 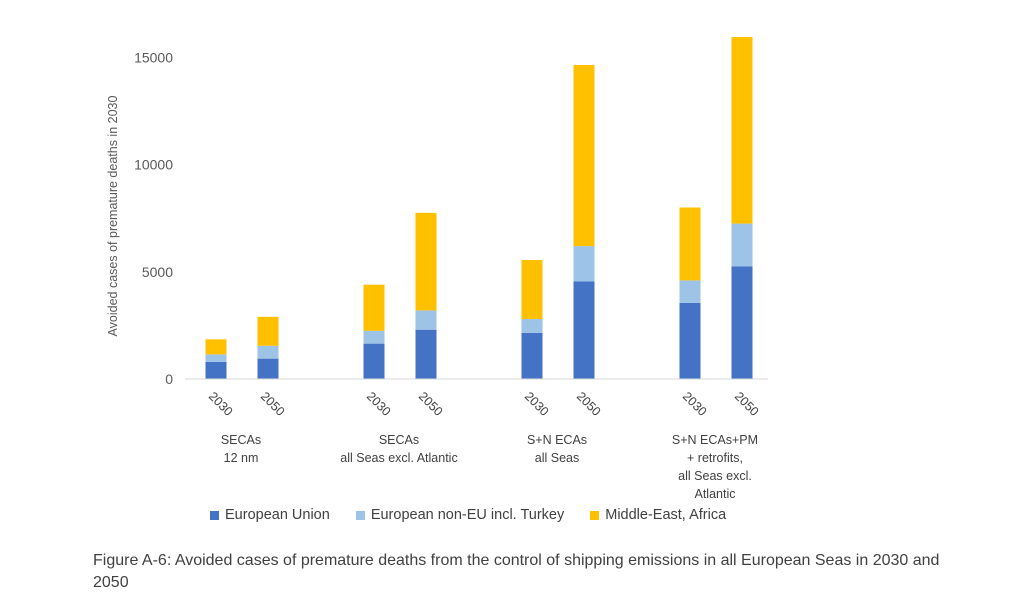 What do you see at coordinates (169, 379) in the screenshot?
I see `y-tick-label: 0` at bounding box center [169, 379].